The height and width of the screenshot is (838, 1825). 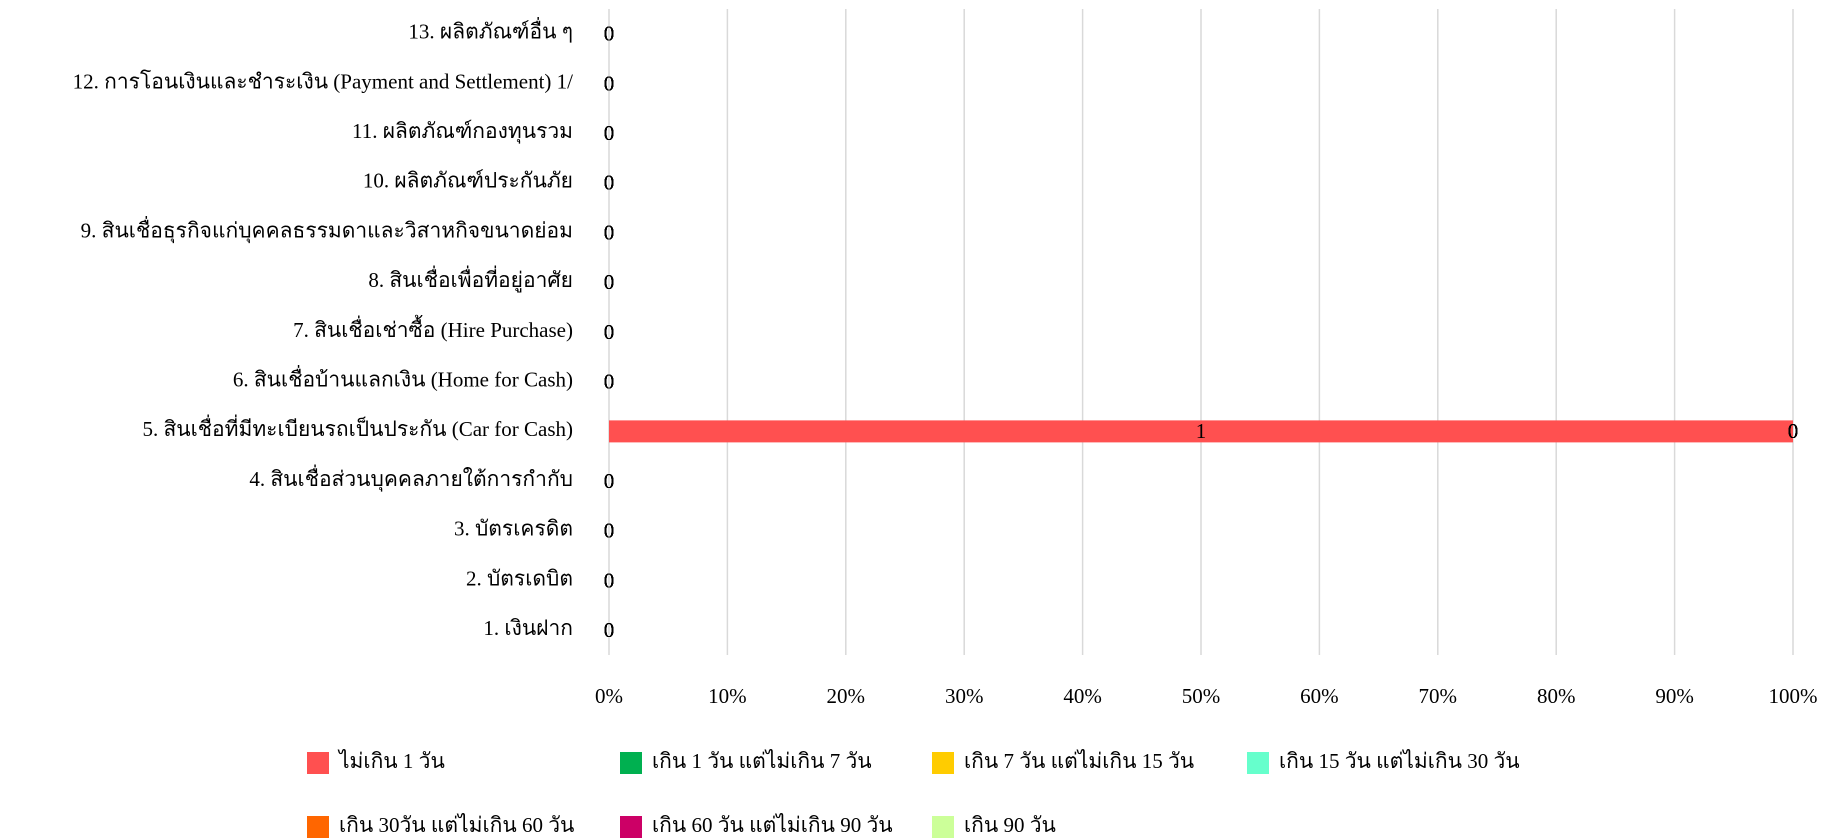 I want to click on x-tick-label: 20%, so click(x=846, y=696).